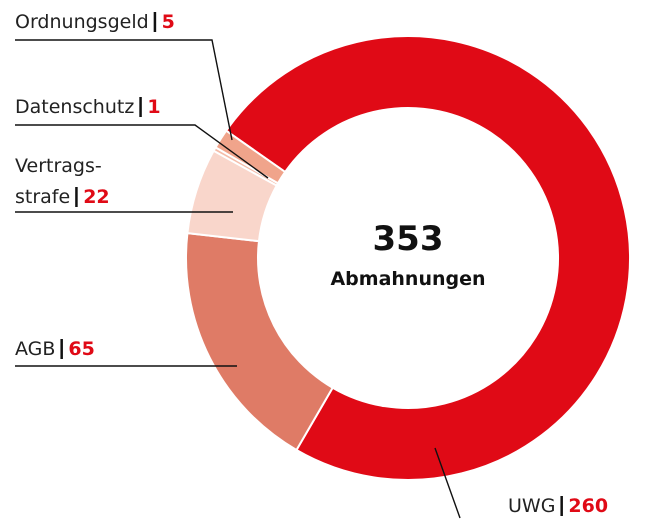  What do you see at coordinates (168, 22) in the screenshot?
I see `label-value: 5` at bounding box center [168, 22].